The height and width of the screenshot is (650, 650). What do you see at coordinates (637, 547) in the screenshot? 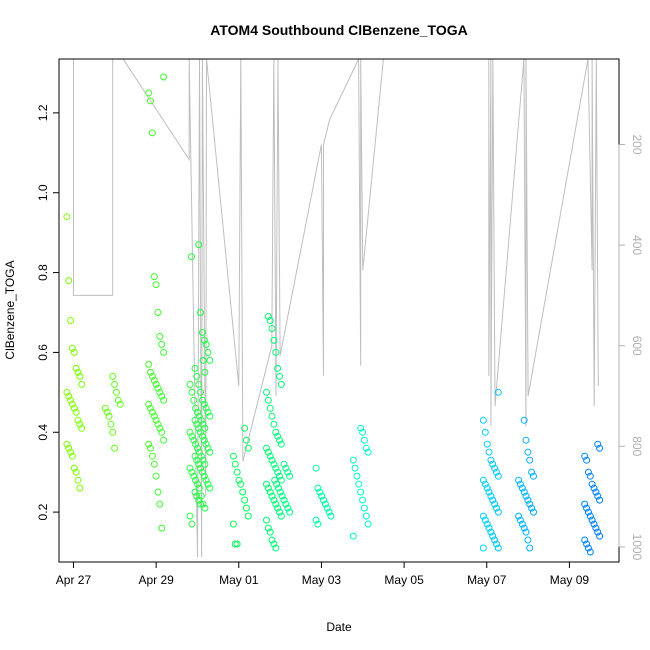
I see `y2-tick-label: 1000` at bounding box center [637, 547].